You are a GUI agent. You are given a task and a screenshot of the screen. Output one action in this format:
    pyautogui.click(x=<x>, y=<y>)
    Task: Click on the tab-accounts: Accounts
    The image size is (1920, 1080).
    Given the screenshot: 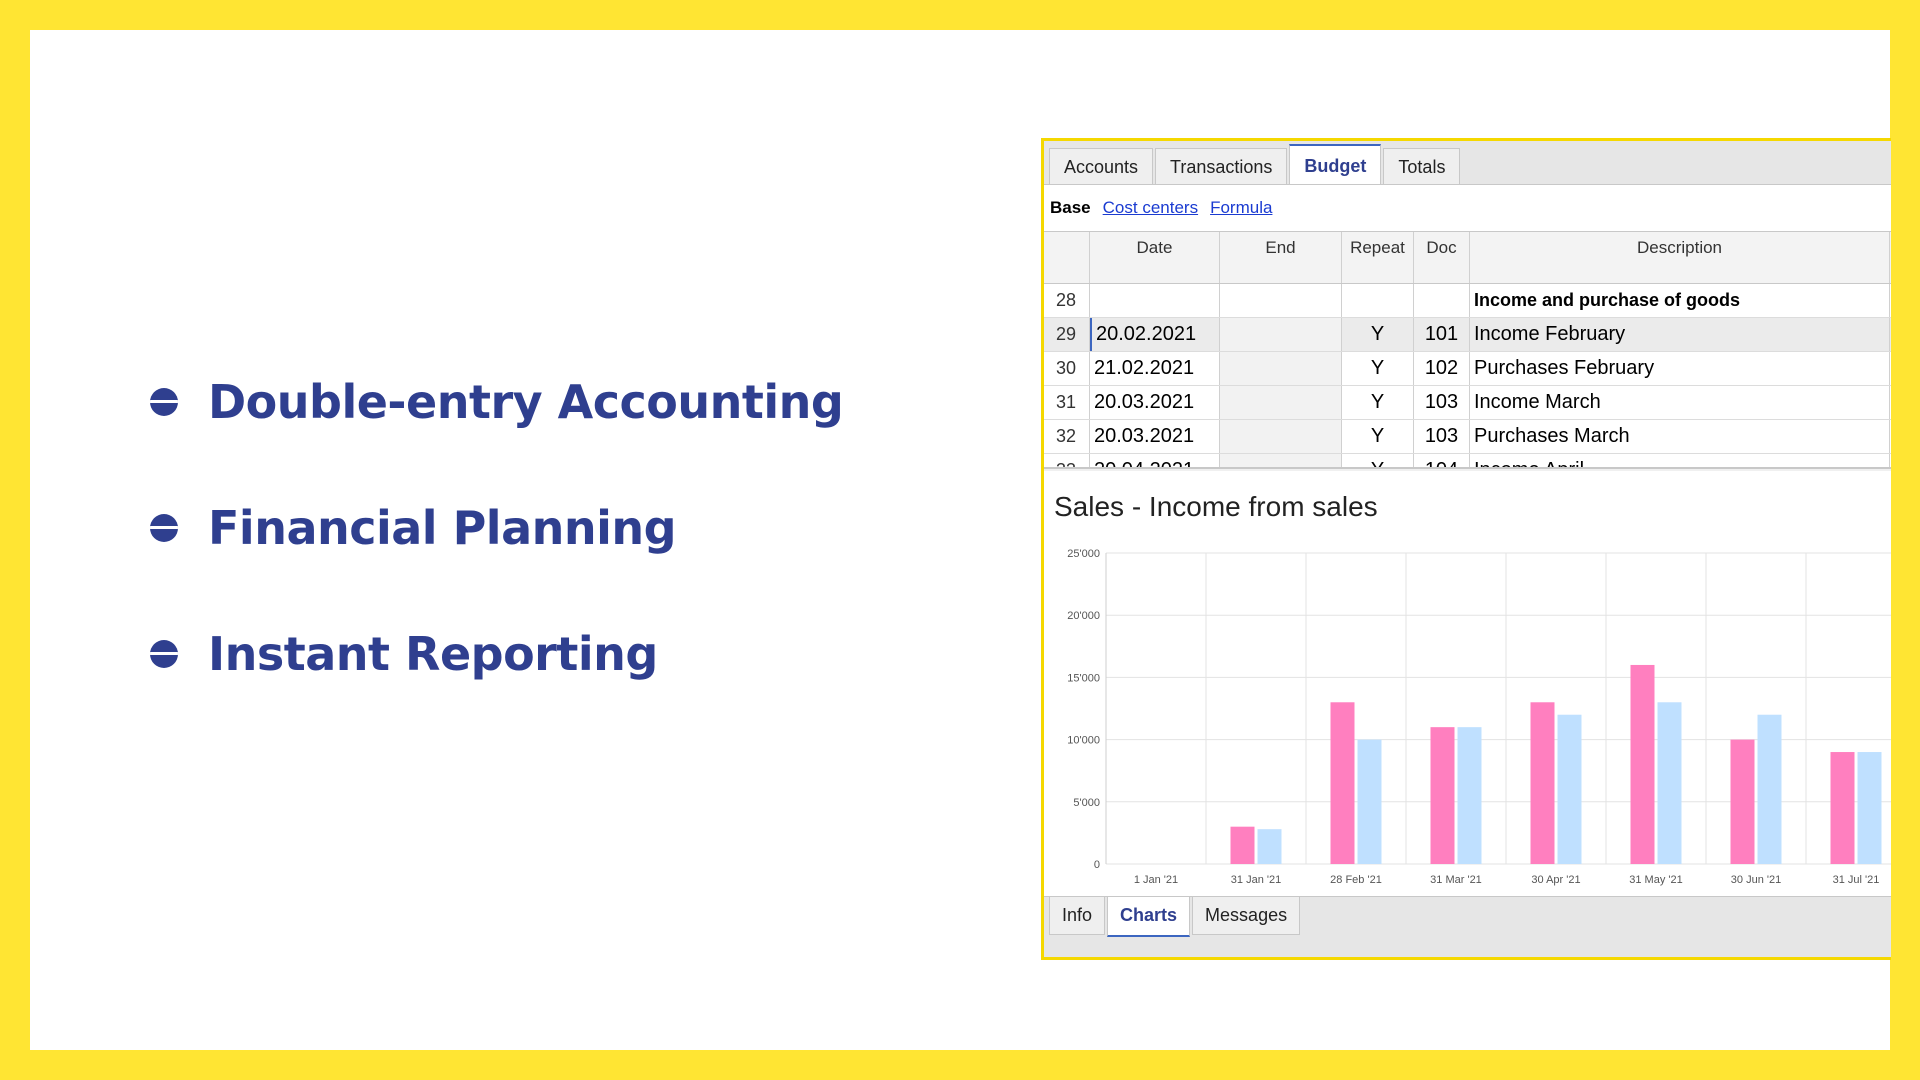 What is the action you would take?
    pyautogui.click(x=1101, y=166)
    